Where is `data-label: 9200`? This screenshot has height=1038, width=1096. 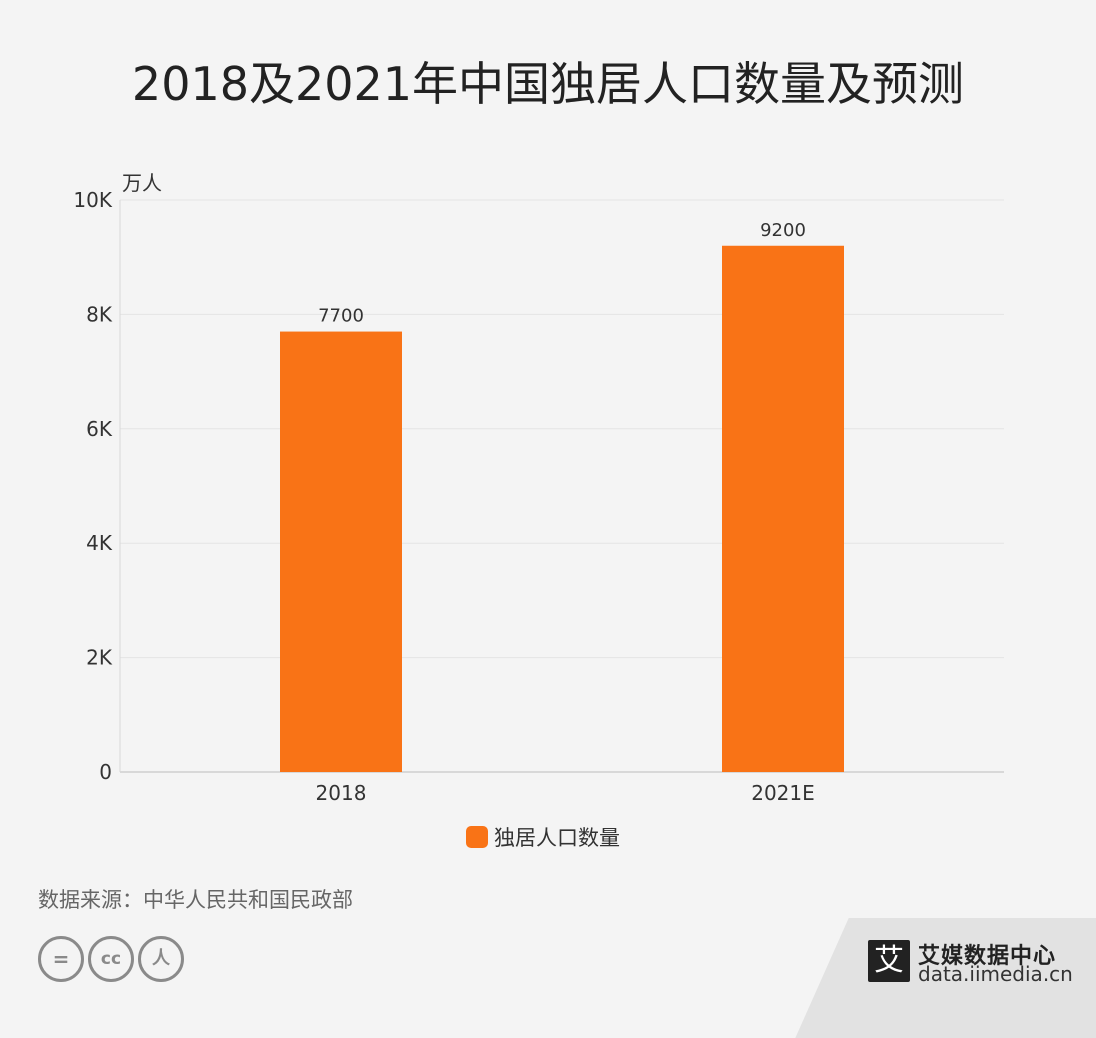
data-label: 9200 is located at coordinates (783, 230).